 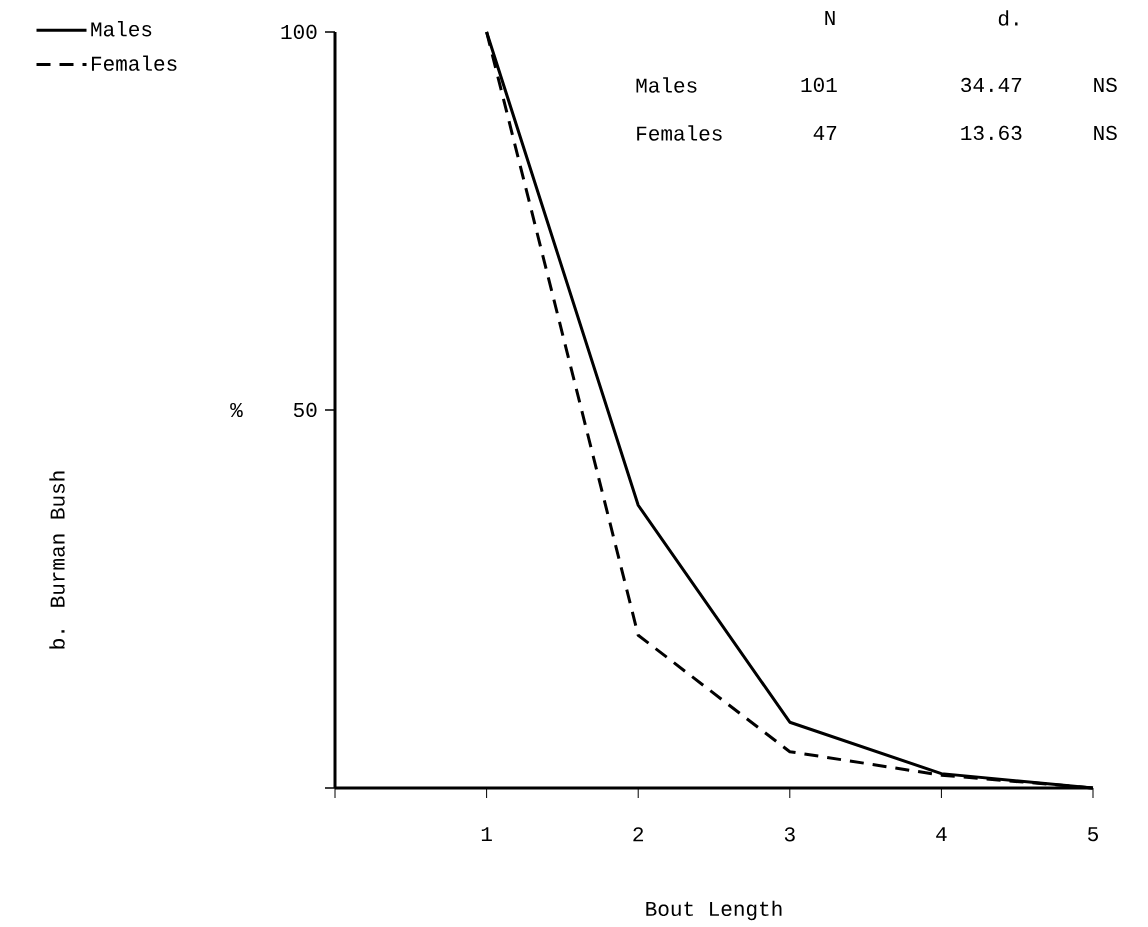 What do you see at coordinates (57, 560) in the screenshot?
I see `text: b. Burman Bush` at bounding box center [57, 560].